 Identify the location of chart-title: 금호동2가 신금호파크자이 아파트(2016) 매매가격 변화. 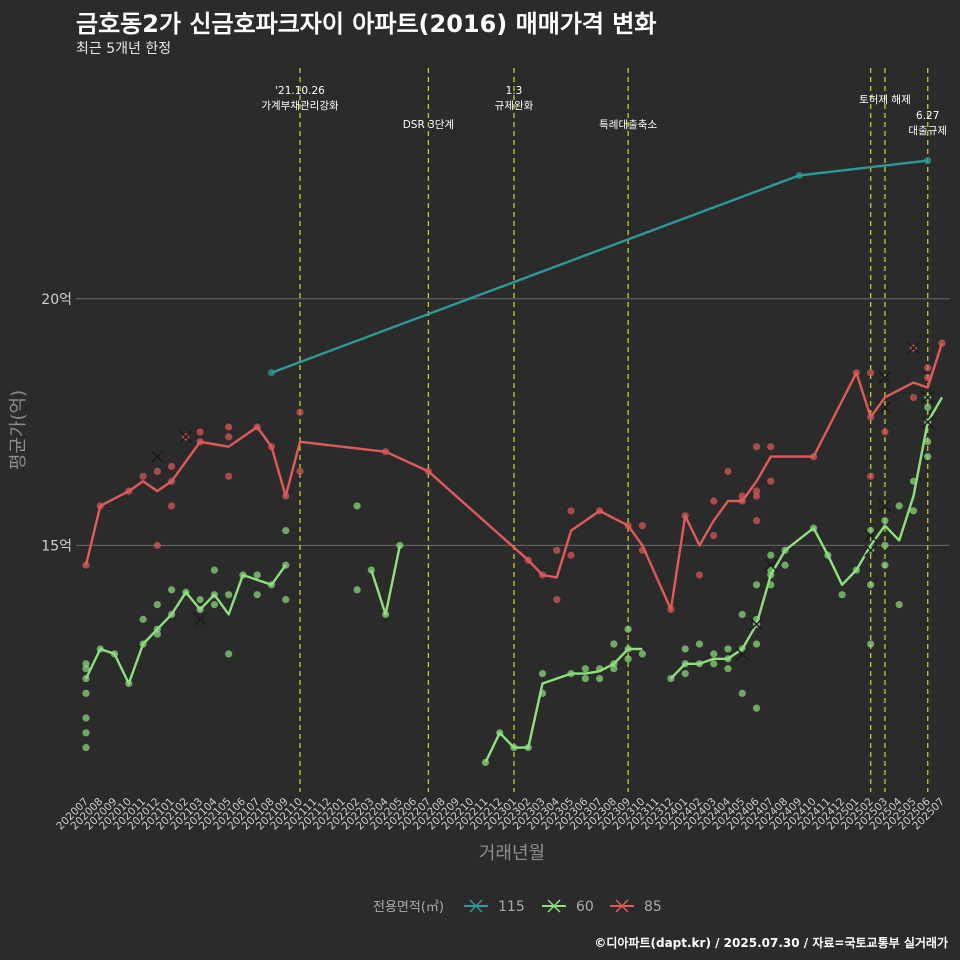
(366, 24).